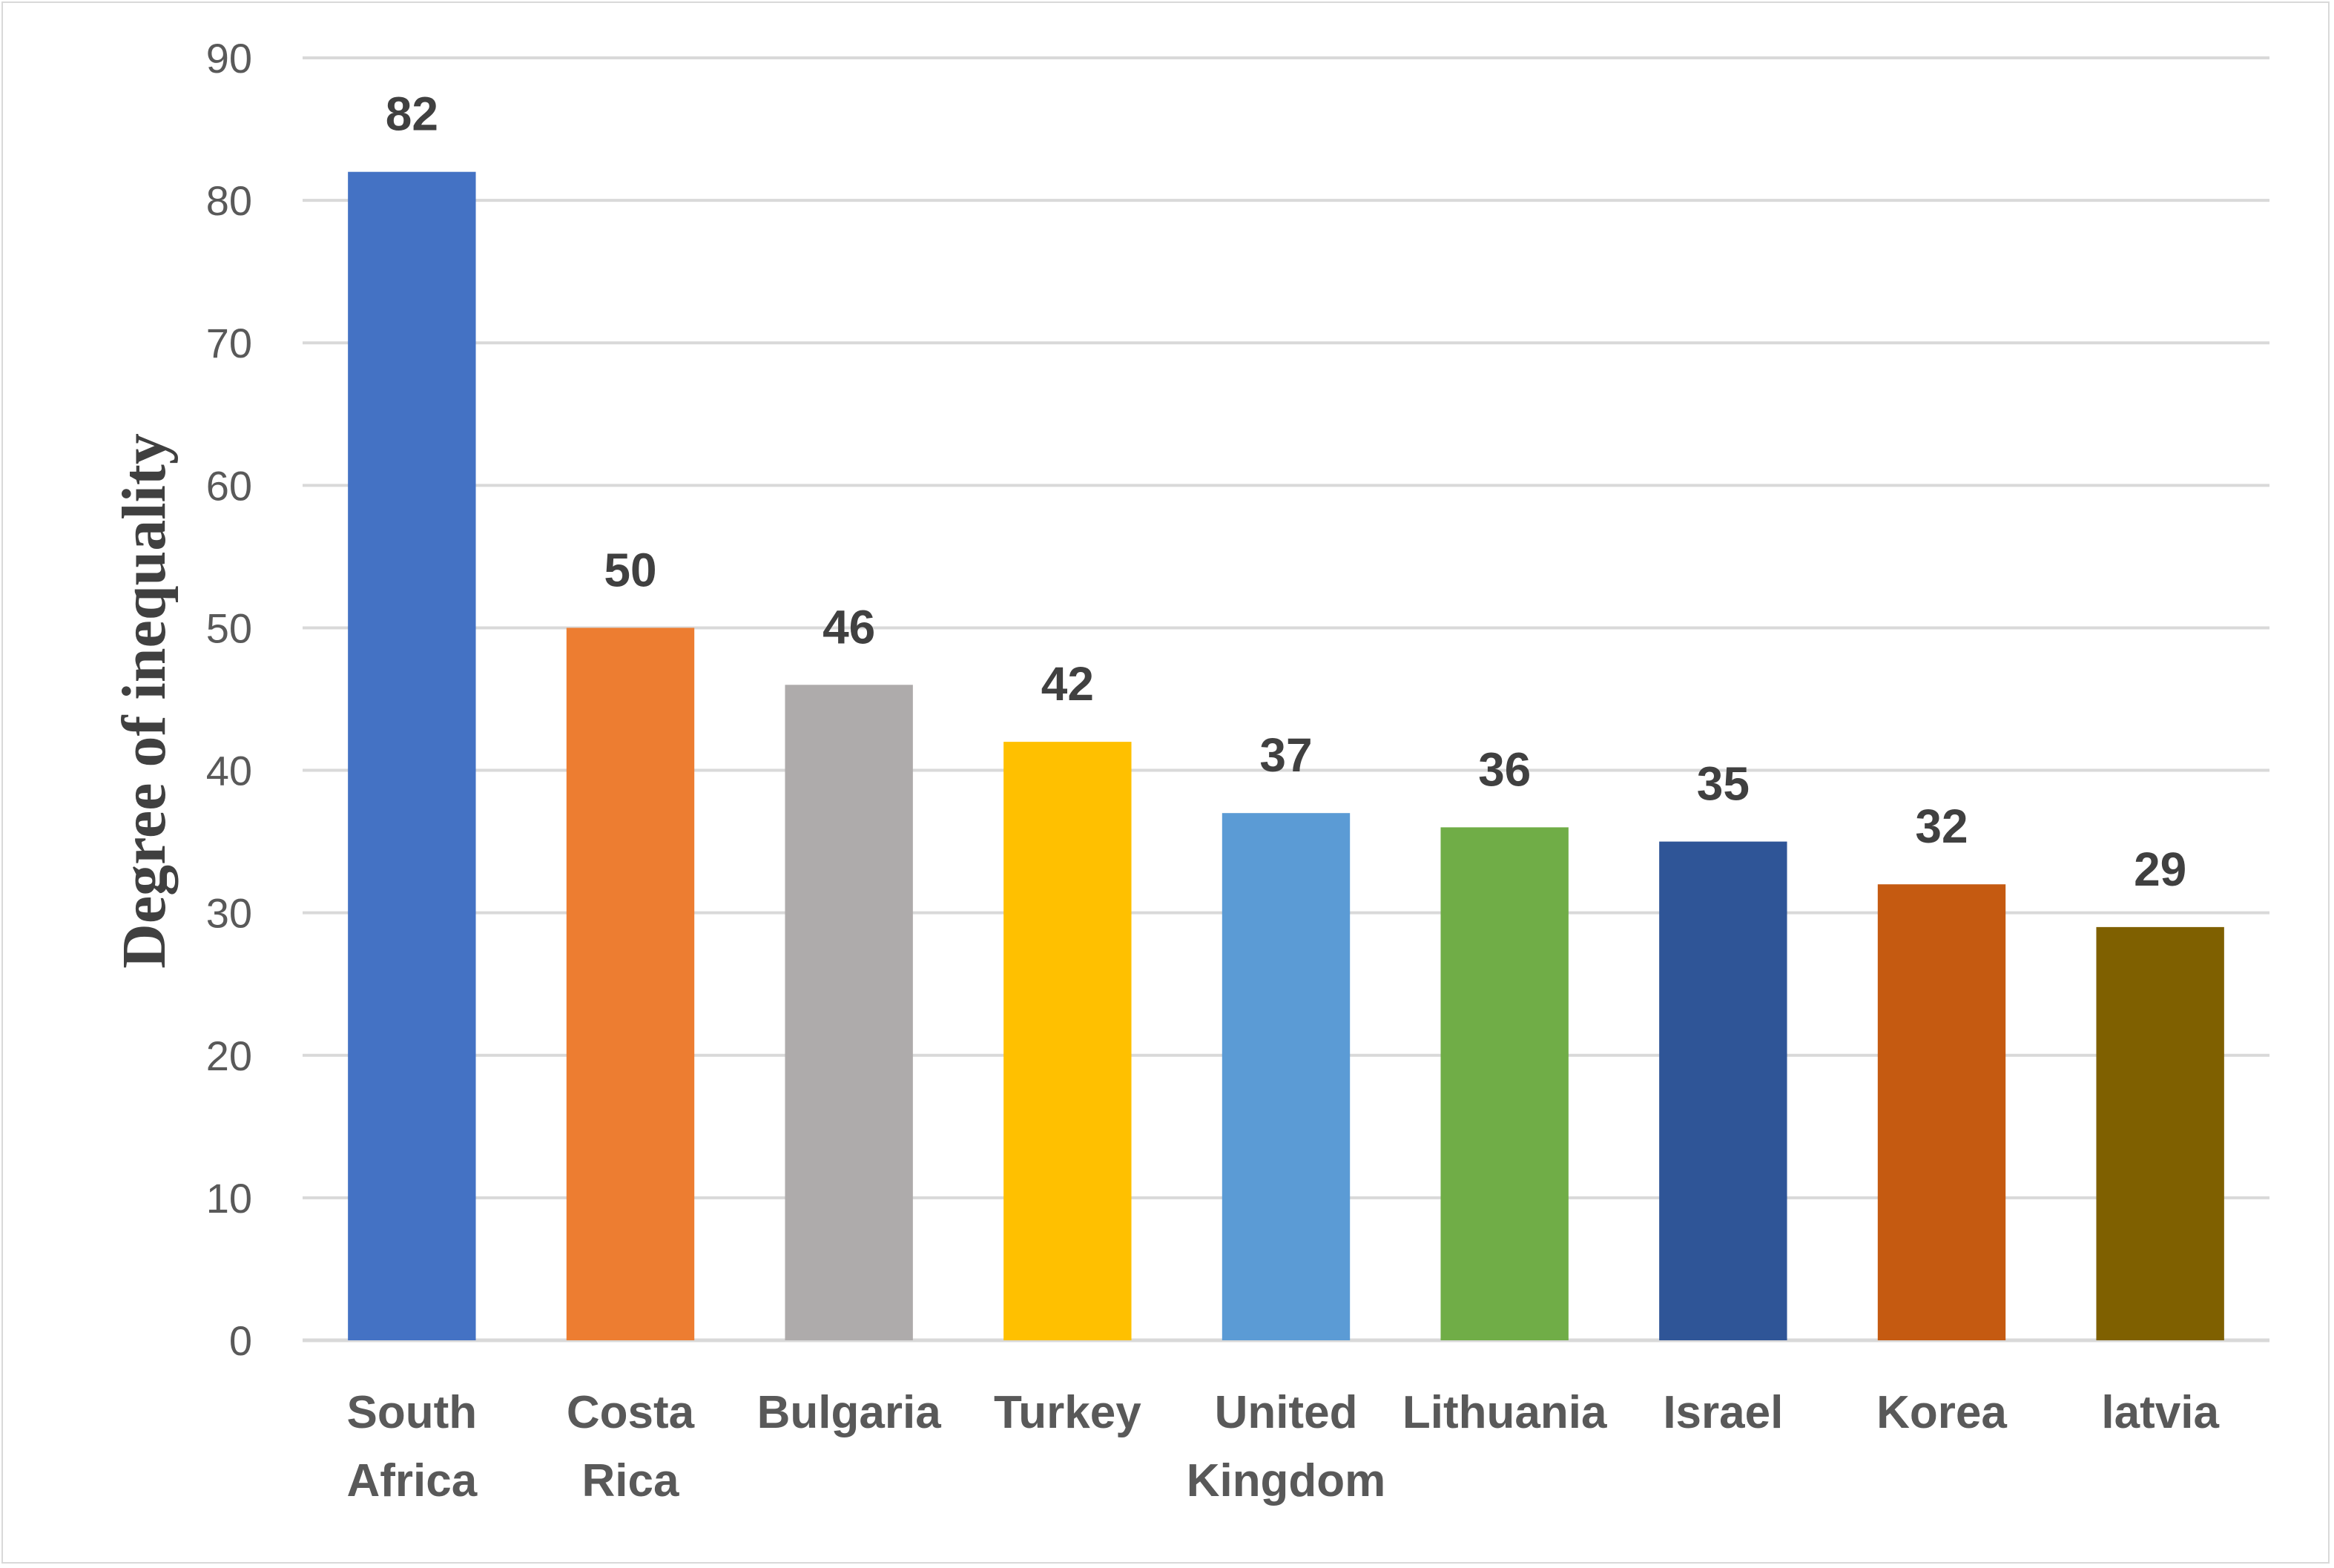  I want to click on y-axis-title: Degree of inequality, so click(144, 701).